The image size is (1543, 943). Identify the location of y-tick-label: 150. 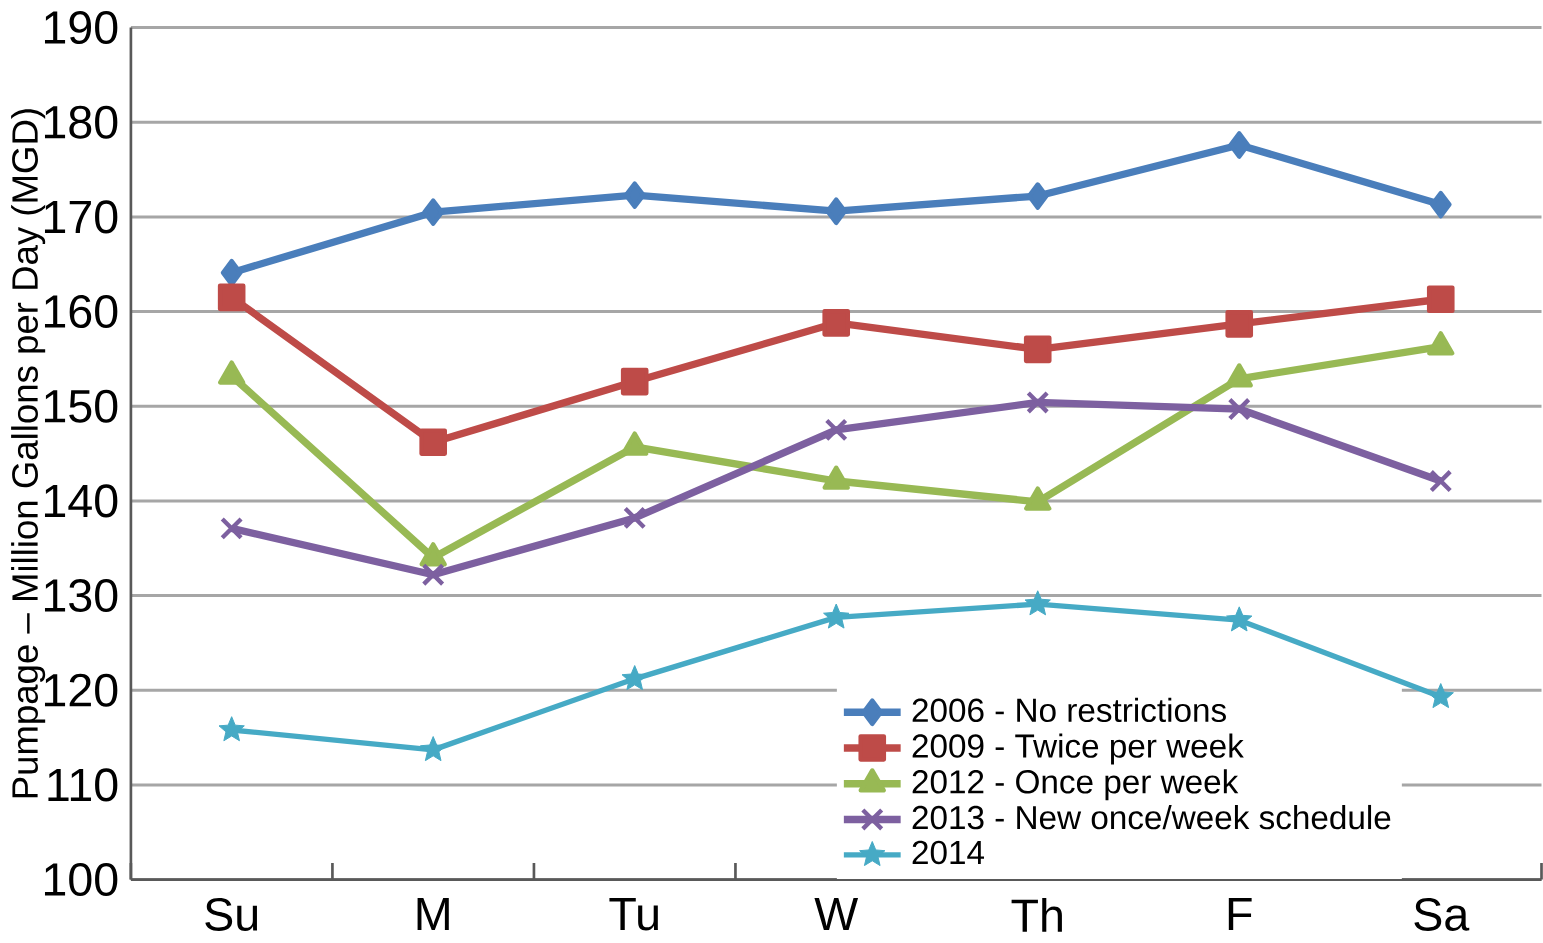
(81, 406).